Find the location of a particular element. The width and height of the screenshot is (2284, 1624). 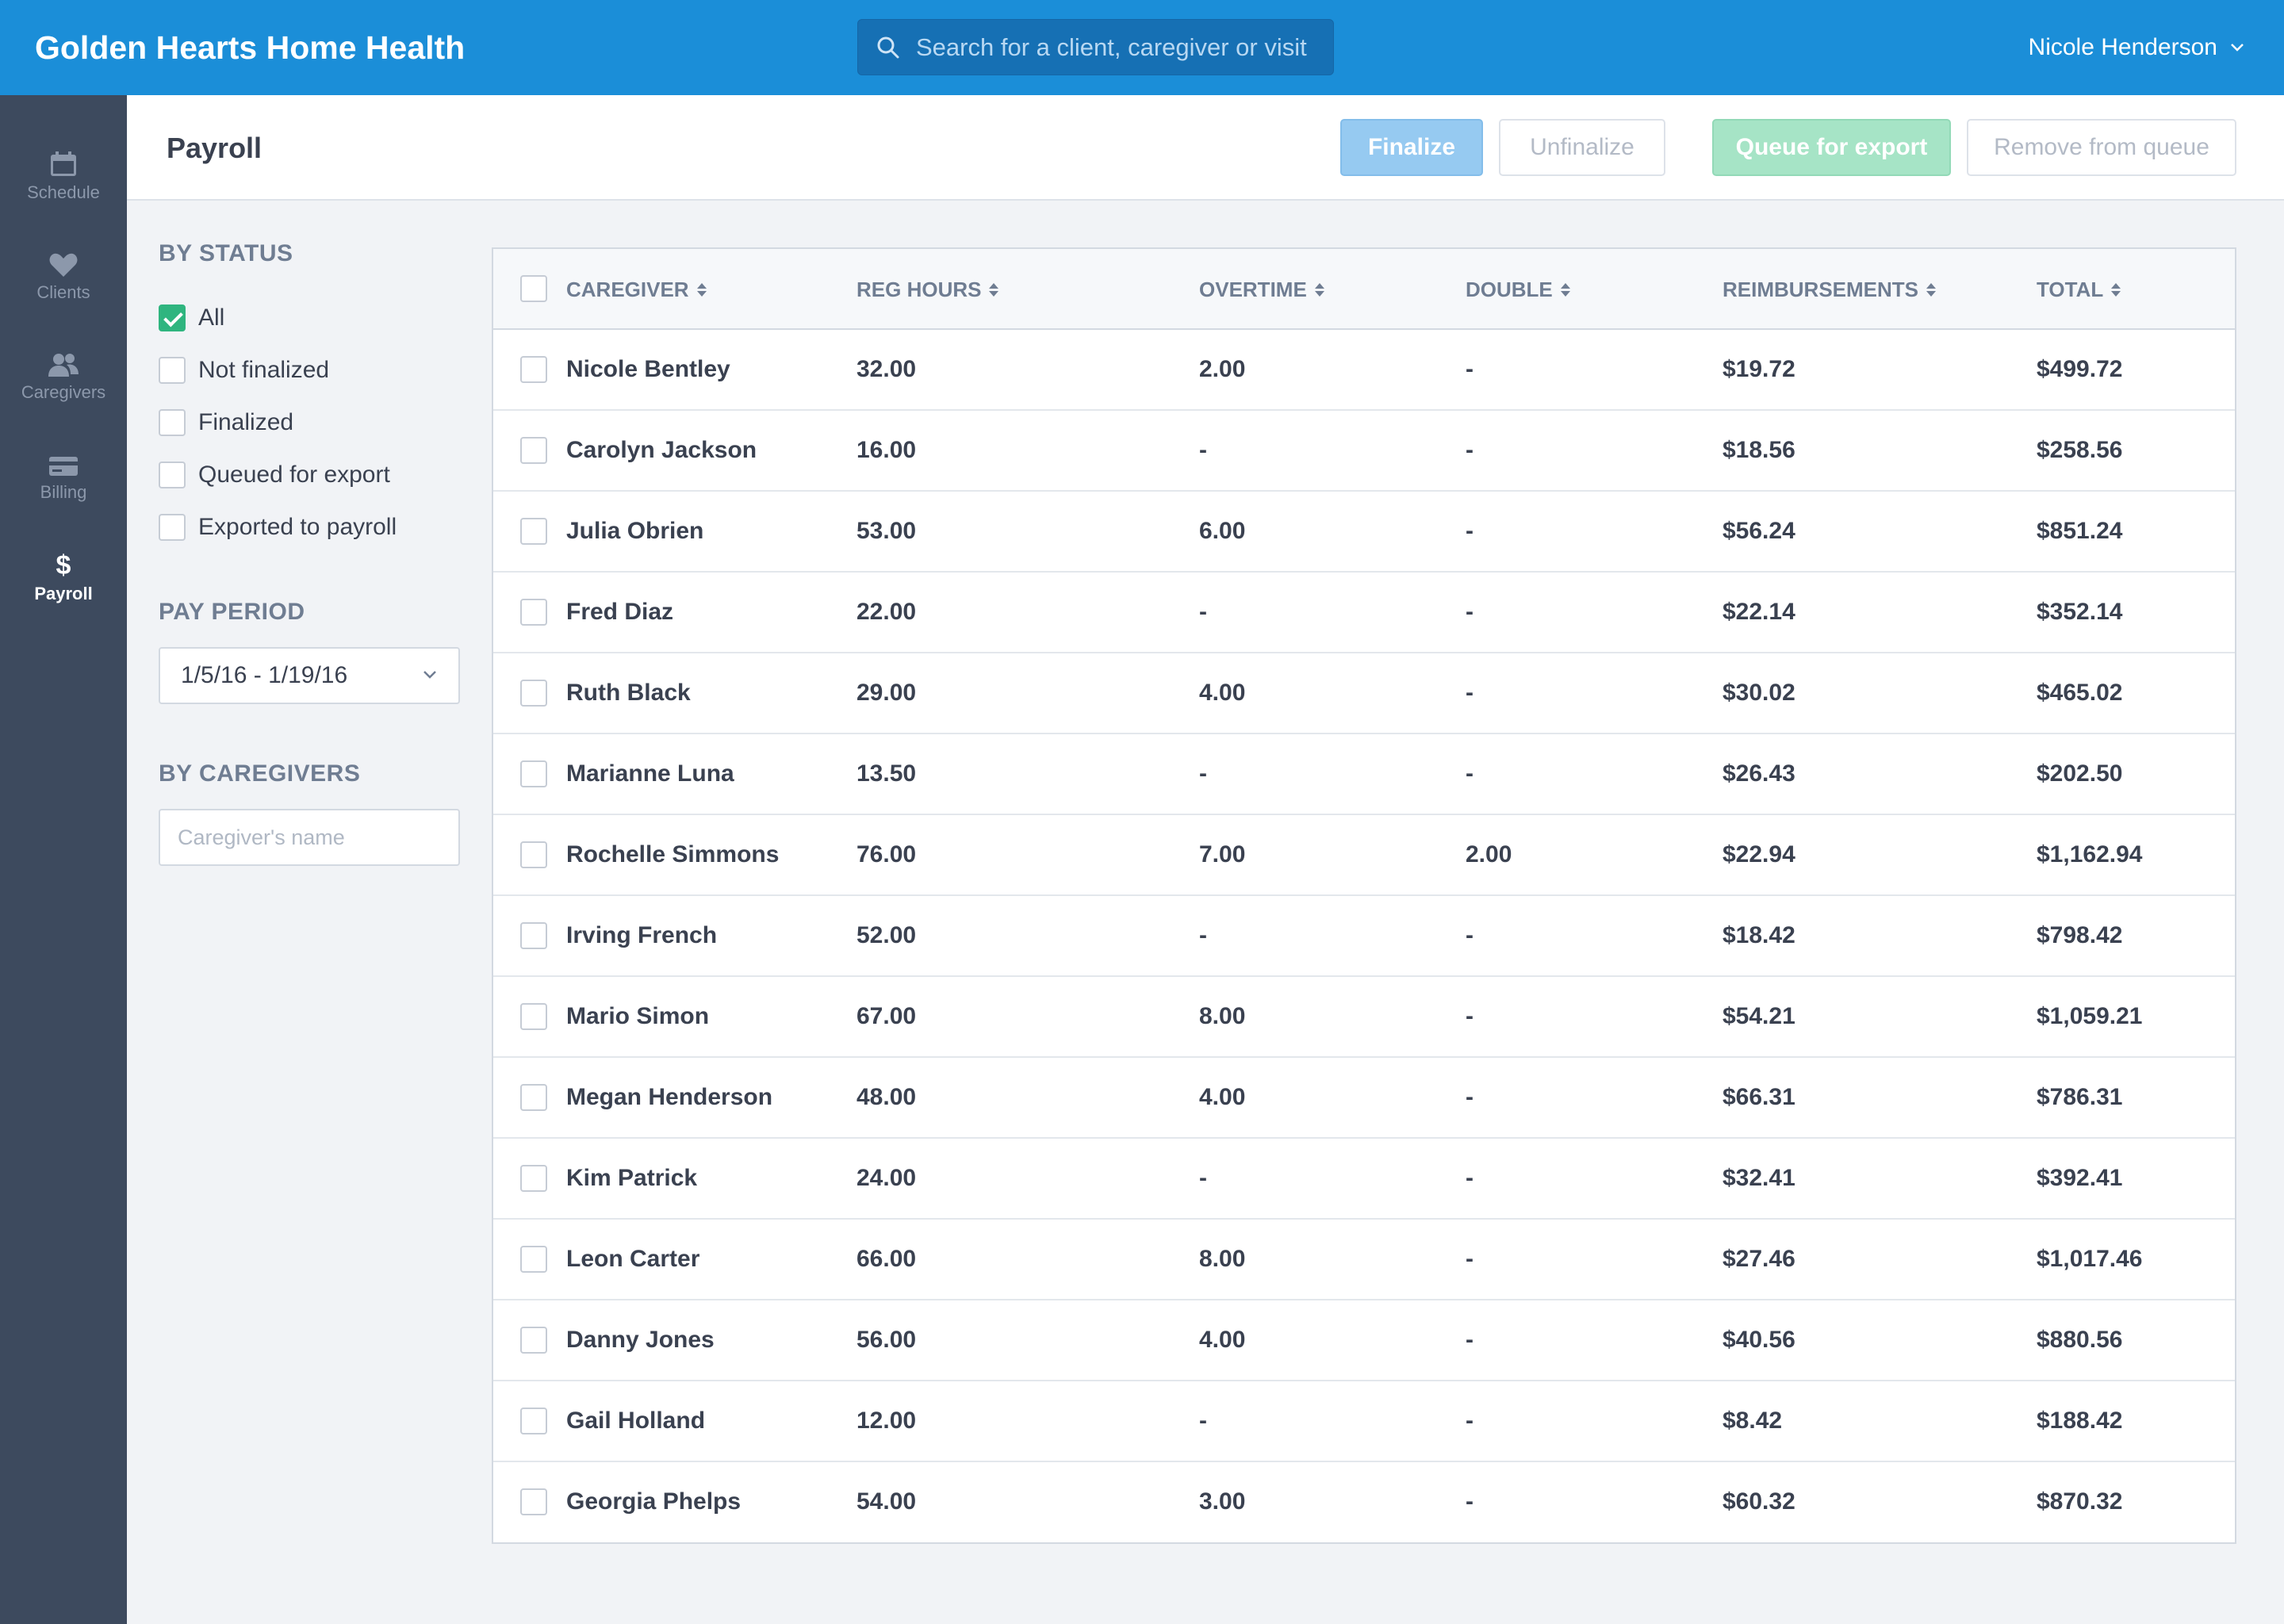

cell-caregiver-name: Rochelle Simmons is located at coordinates (673, 854).